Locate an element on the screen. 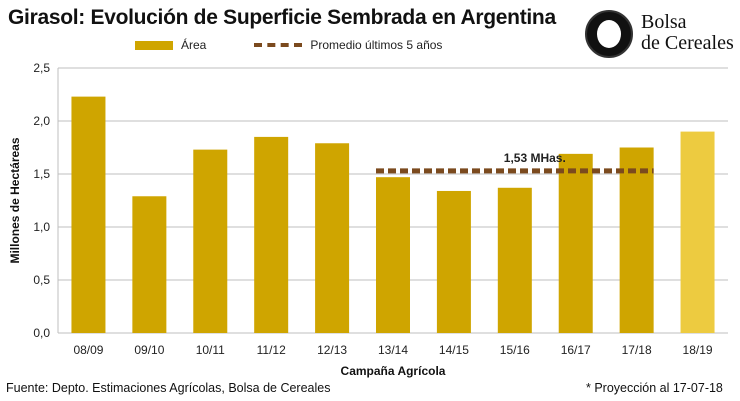 Image resolution: width=740 pixels, height=401 pixels. x-axis-title: Campaña Agrícola is located at coordinates (393, 371).